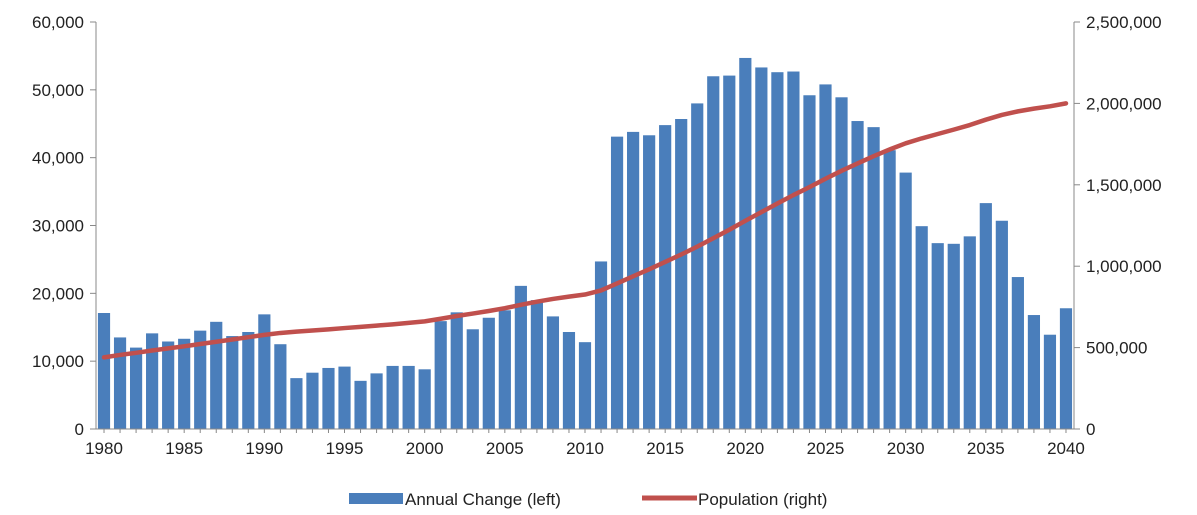 This screenshot has height=515, width=1197. What do you see at coordinates (79, 429) in the screenshot?
I see `left-tick-label: 0` at bounding box center [79, 429].